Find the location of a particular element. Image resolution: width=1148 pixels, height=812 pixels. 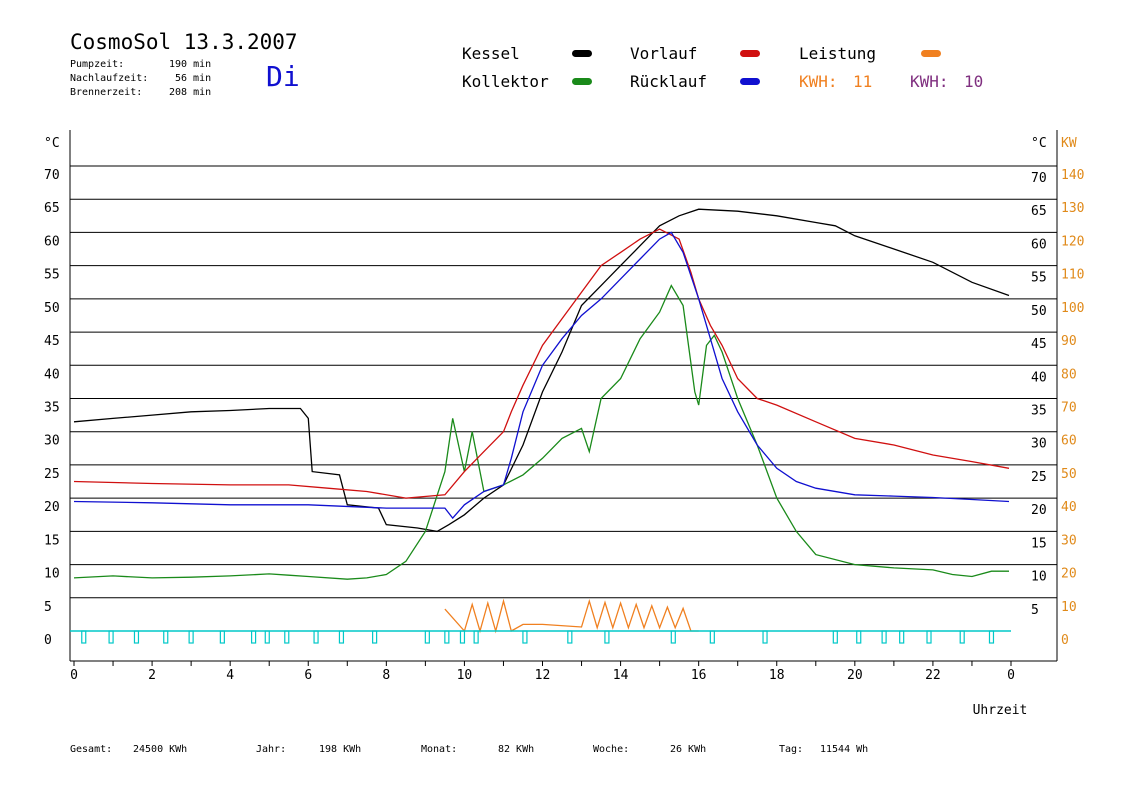

footer-monat-label: Monat: is located at coordinates (439, 749).